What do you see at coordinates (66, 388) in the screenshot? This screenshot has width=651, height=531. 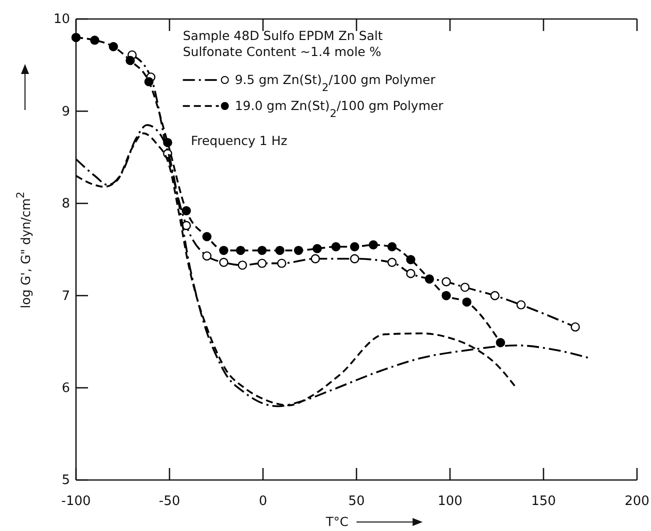 I see `y-tick-label: 6` at bounding box center [66, 388].